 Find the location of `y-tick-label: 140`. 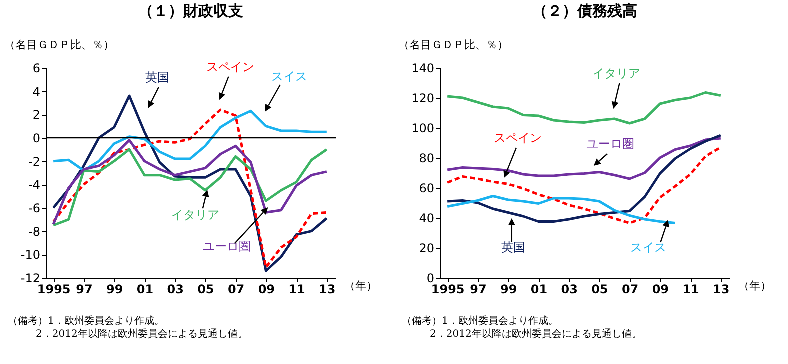

y-tick-label: 140 is located at coordinates (423, 69).